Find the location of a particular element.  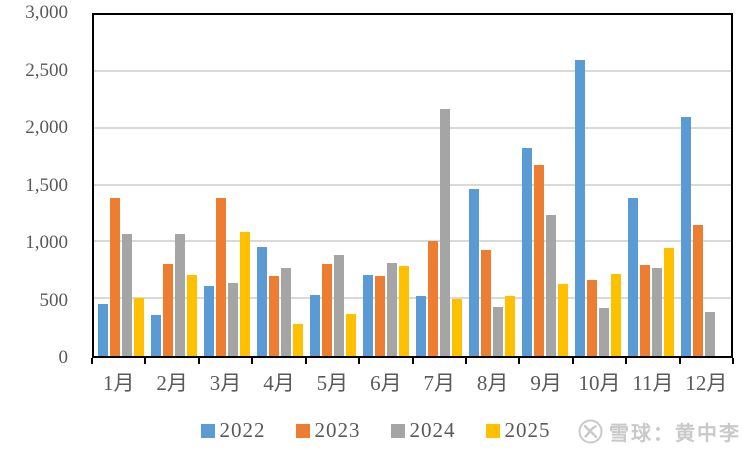

bar-2022-10月 is located at coordinates (580, 208).